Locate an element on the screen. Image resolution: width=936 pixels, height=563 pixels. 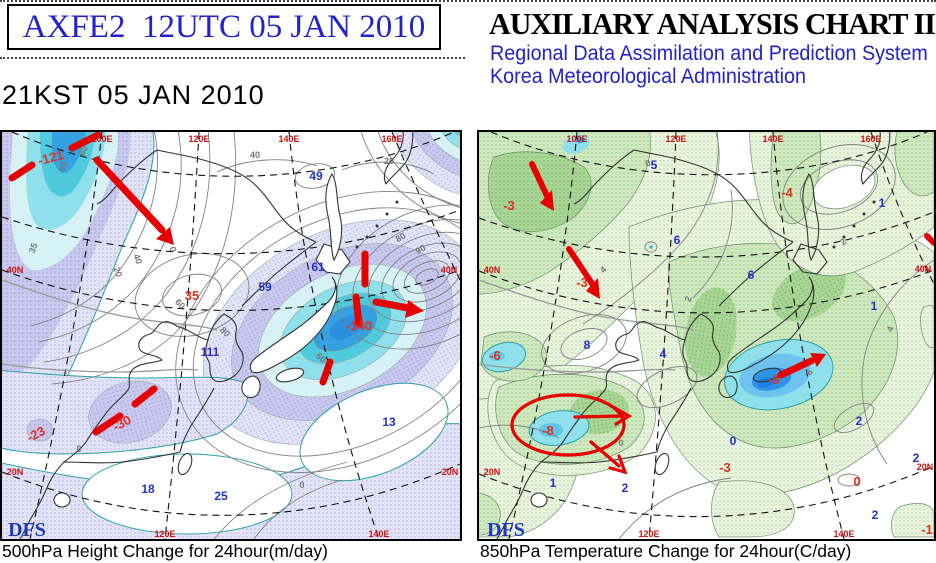
map-label-red: -1 is located at coordinates (927, 529).